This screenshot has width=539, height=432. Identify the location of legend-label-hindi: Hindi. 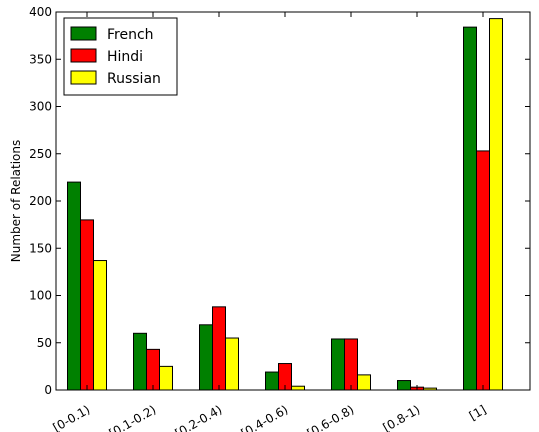
(125, 57).